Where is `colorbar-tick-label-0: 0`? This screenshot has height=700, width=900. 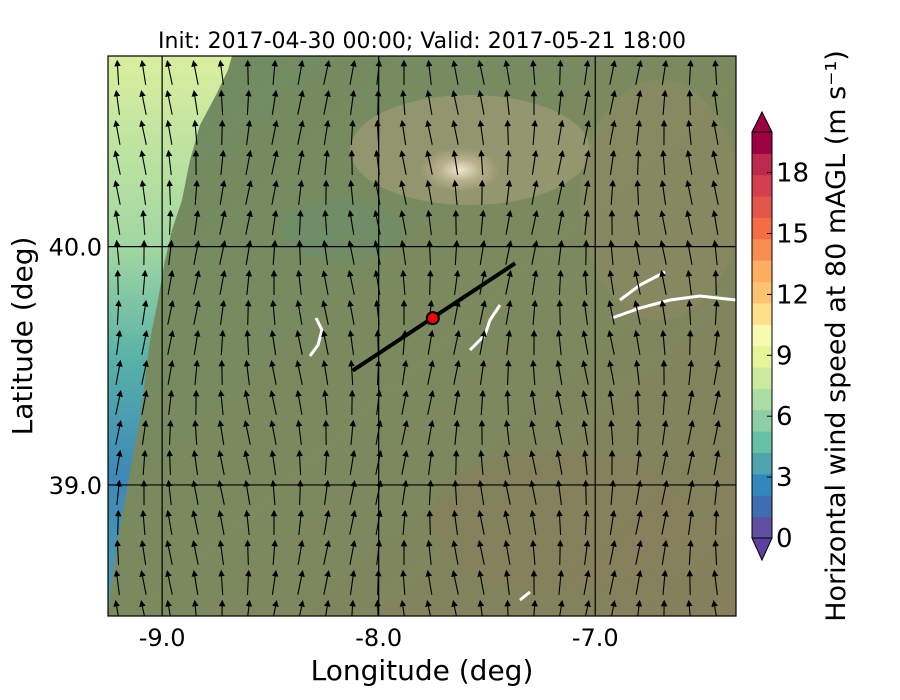
colorbar-tick-label-0: 0 is located at coordinates (784, 539).